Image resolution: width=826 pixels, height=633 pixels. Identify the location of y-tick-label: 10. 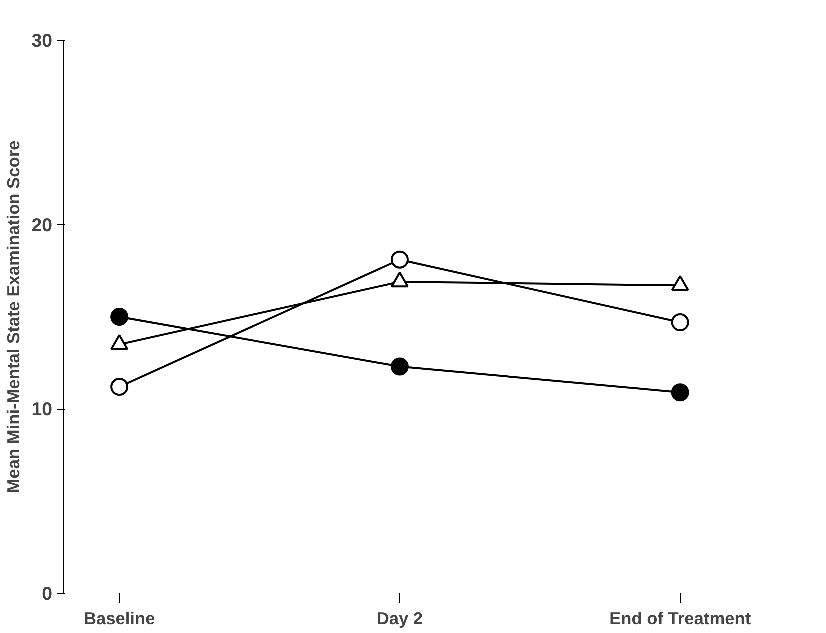
(42, 409).